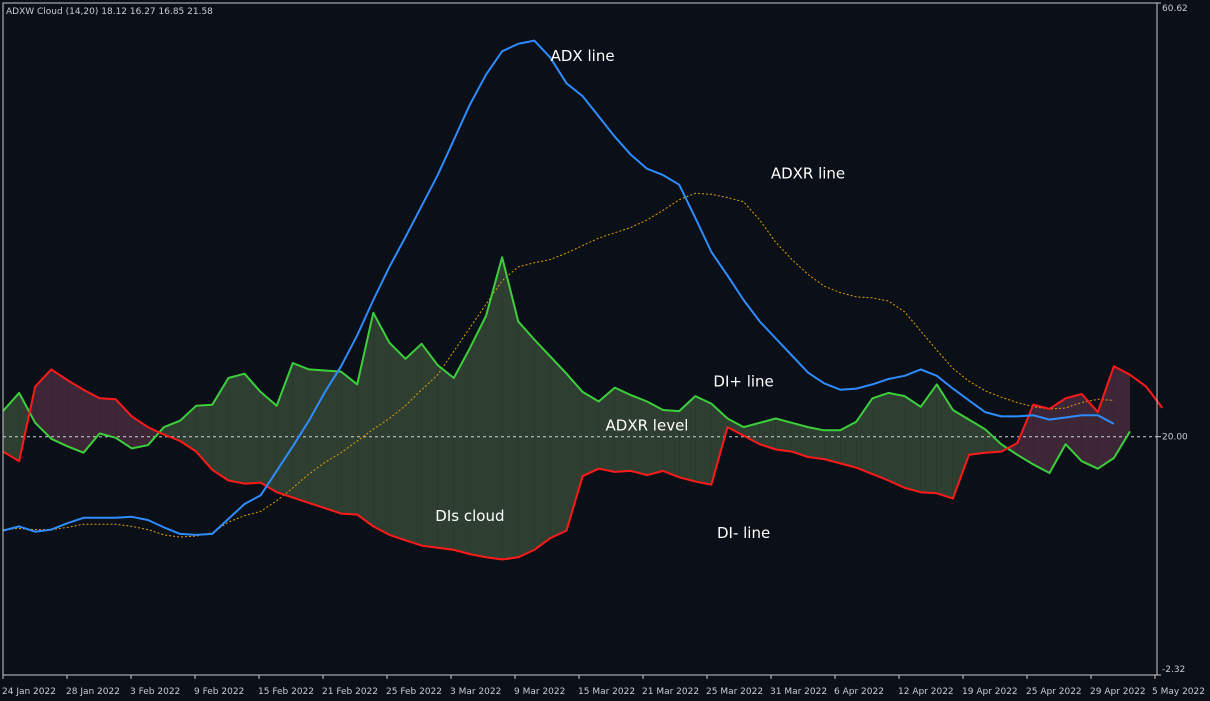  Describe the element at coordinates (859, 692) in the screenshot. I see `x-tick-label-13: 6 Apr 2022` at that location.